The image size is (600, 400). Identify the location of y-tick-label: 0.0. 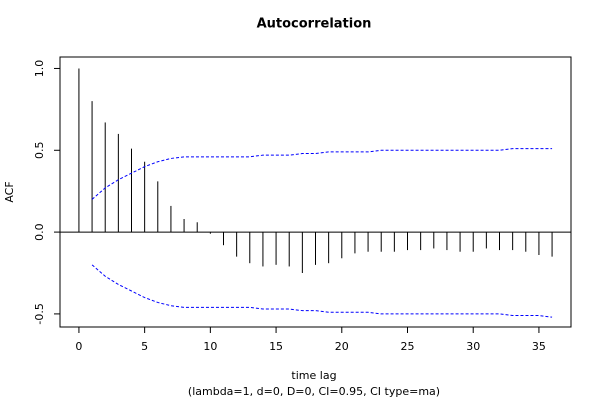
(39, 232).